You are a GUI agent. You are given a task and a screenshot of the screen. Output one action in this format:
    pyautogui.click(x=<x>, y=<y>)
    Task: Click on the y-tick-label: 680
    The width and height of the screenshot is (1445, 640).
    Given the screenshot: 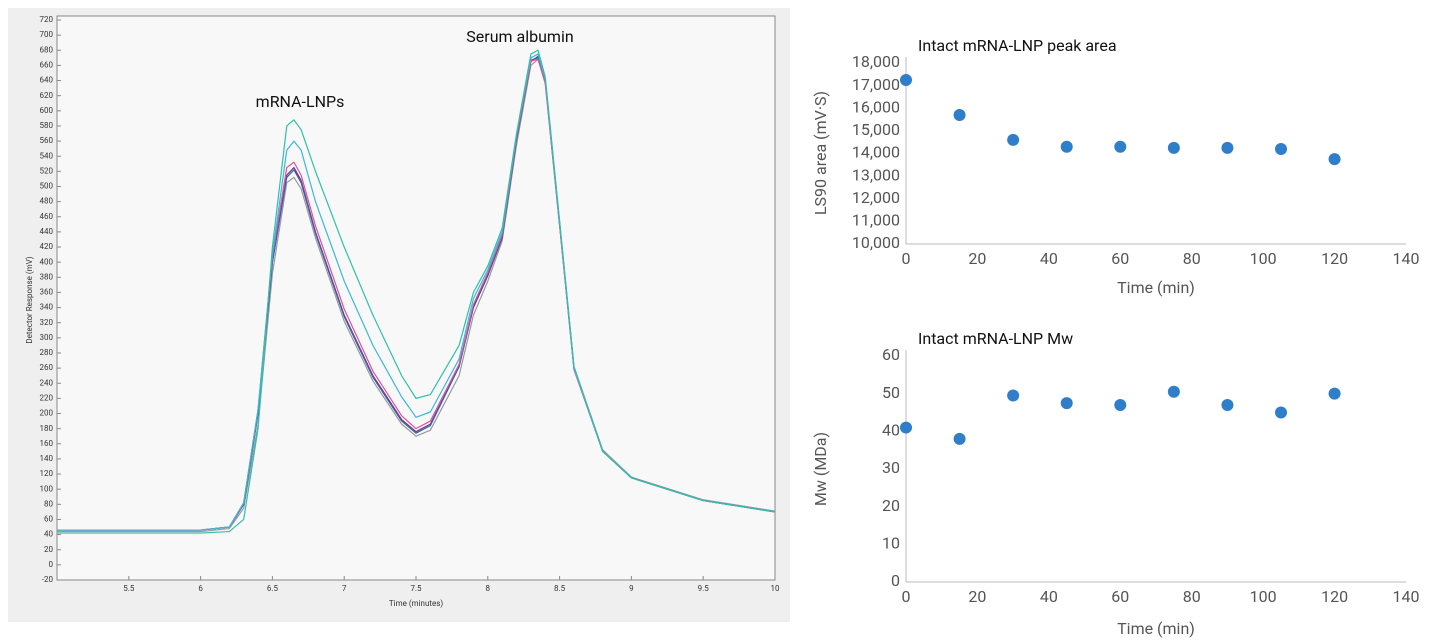 What is the action you would take?
    pyautogui.click(x=47, y=49)
    